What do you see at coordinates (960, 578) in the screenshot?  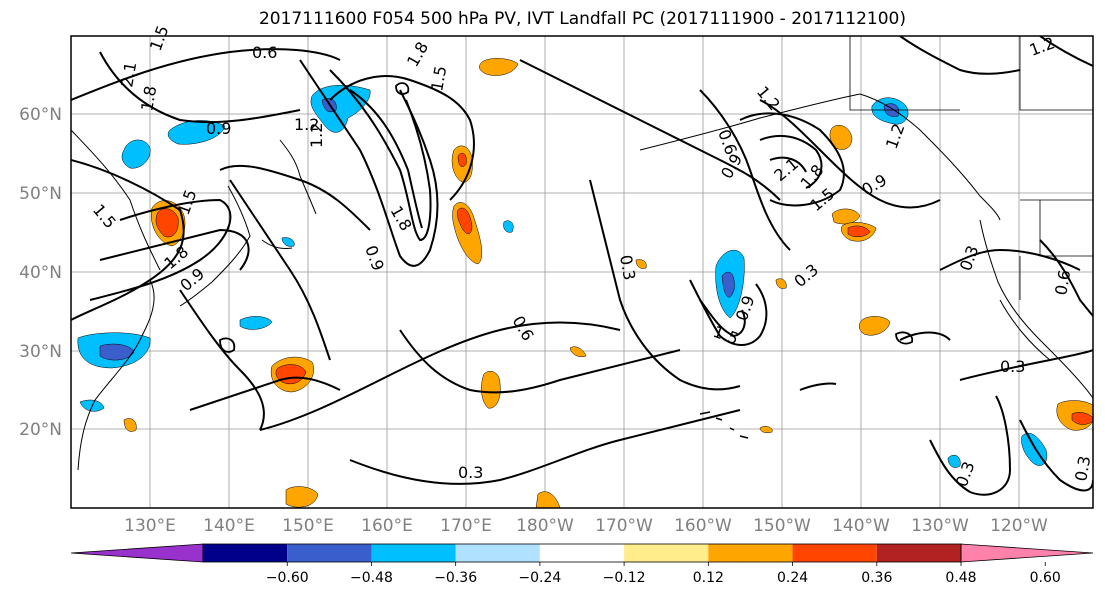 I see `colorbar-tick-label: 0.48` at bounding box center [960, 578].